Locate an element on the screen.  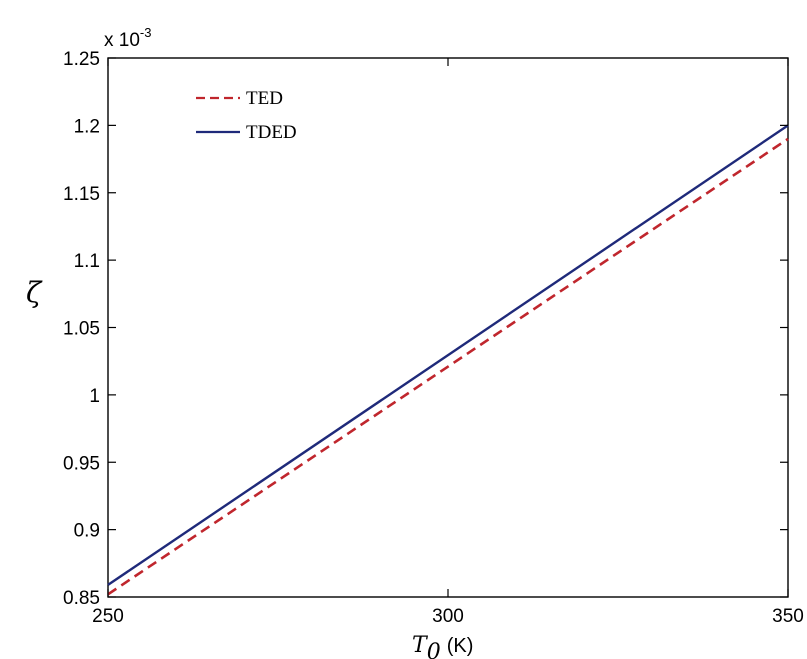
x-tick-label: 300 is located at coordinates (448, 616).